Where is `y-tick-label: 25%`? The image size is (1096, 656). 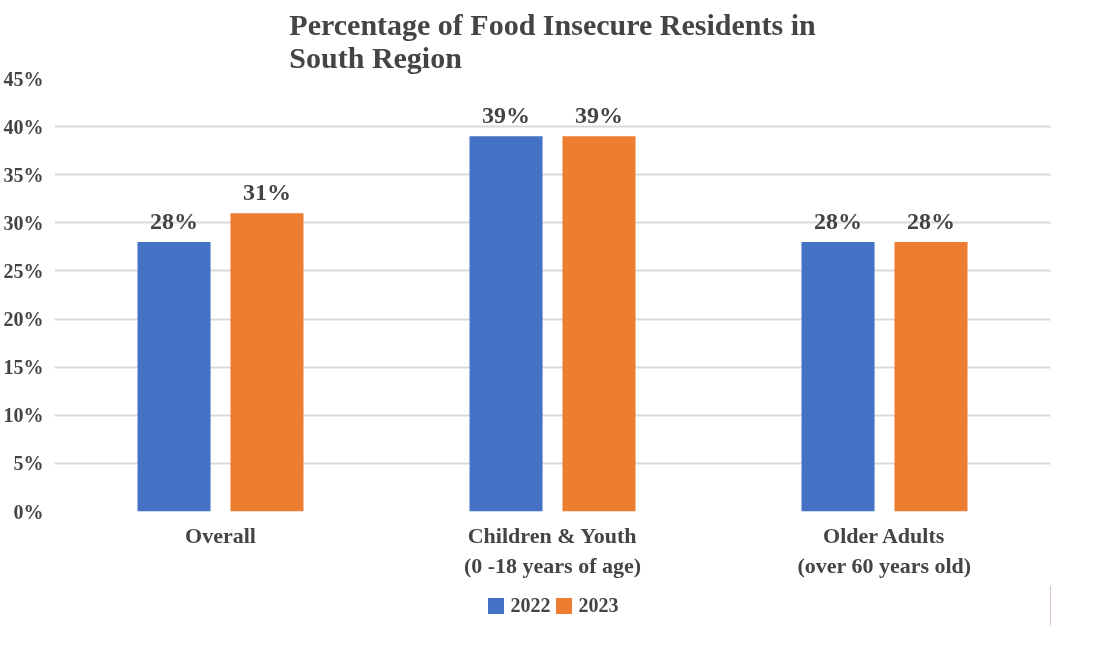
y-tick-label: 25% is located at coordinates (23, 270).